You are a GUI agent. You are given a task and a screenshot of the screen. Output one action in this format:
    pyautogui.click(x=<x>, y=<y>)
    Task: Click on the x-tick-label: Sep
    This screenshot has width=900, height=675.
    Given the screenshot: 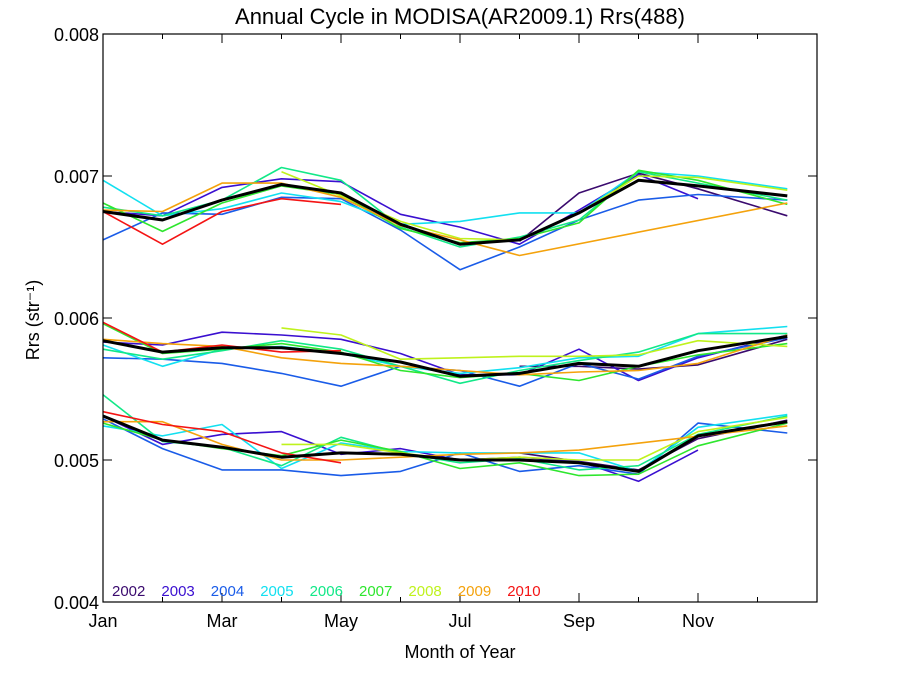 What is the action you would take?
    pyautogui.click(x=579, y=621)
    